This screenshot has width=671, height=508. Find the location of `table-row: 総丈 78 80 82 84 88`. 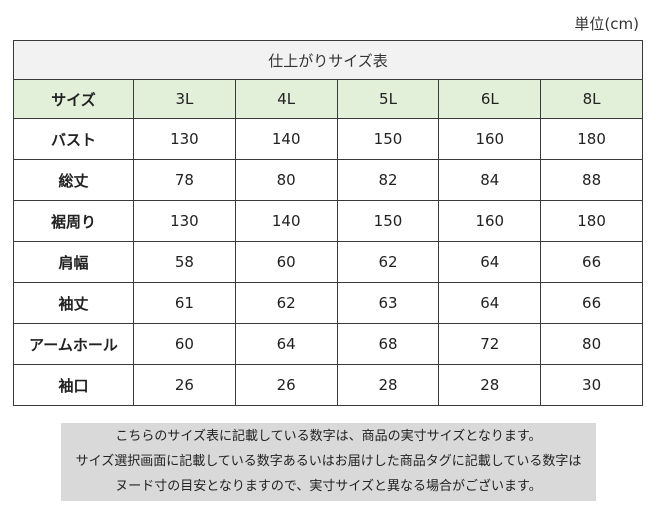

table-row: 総丈 78 80 82 84 88 is located at coordinates (328, 180).